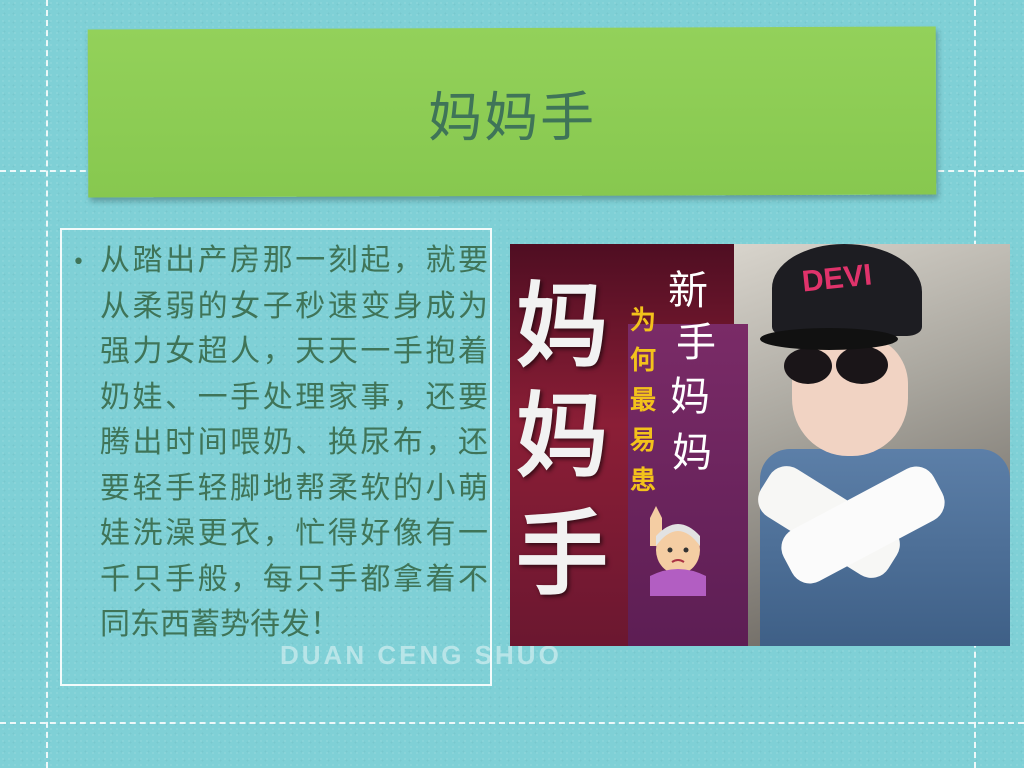 The width and height of the screenshot is (1024, 768). Describe the element at coordinates (643, 361) in the screenshot. I see `poster-yellow-char-2: 何` at that location.